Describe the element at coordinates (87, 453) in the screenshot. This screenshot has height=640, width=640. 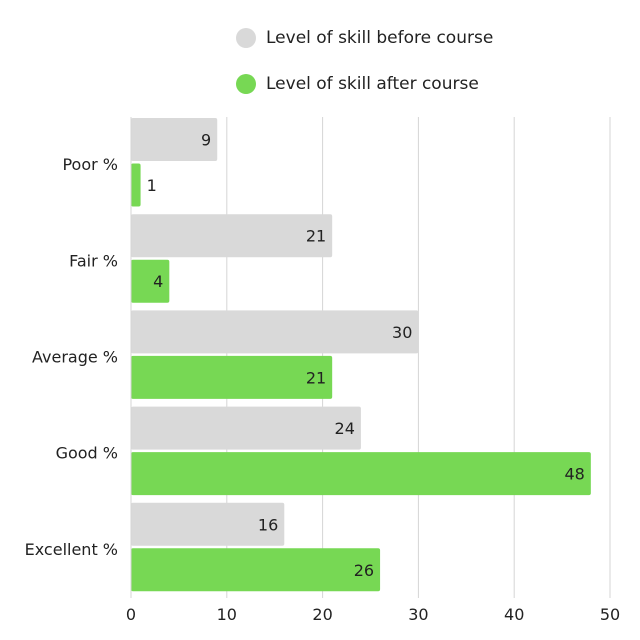
I see `category-label: Good %` at that location.